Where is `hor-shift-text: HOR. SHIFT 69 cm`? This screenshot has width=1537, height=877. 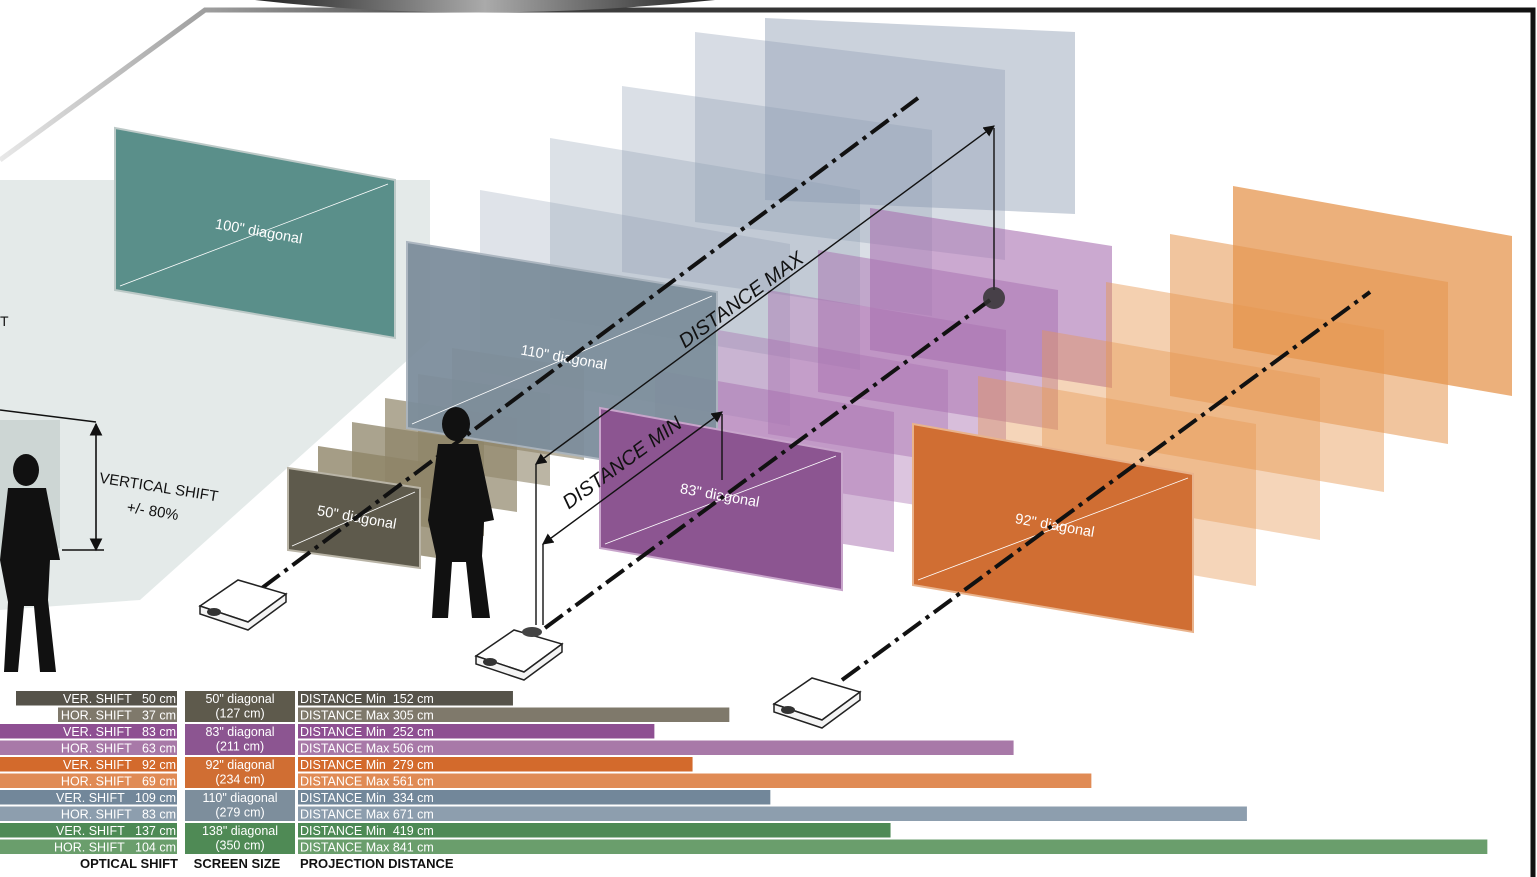 hor-shift-text: HOR. SHIFT 69 cm is located at coordinates (118, 782).